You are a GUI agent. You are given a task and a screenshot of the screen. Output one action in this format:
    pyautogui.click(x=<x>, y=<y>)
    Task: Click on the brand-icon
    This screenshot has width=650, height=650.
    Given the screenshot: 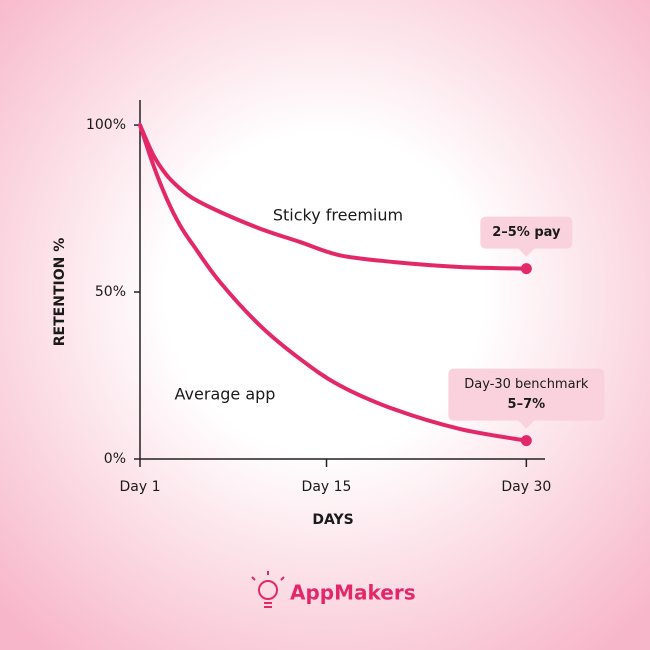 What is the action you would take?
    pyautogui.click(x=268, y=589)
    